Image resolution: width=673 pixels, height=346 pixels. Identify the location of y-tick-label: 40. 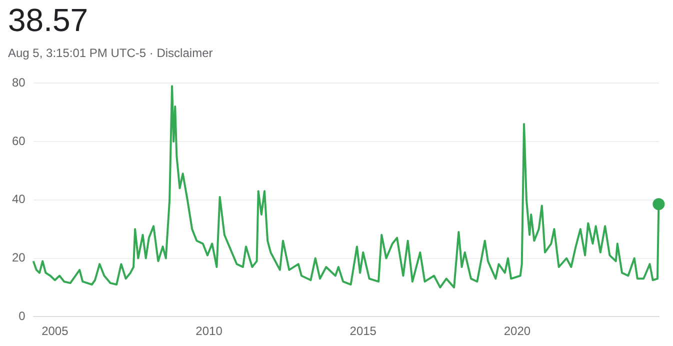
(19, 199).